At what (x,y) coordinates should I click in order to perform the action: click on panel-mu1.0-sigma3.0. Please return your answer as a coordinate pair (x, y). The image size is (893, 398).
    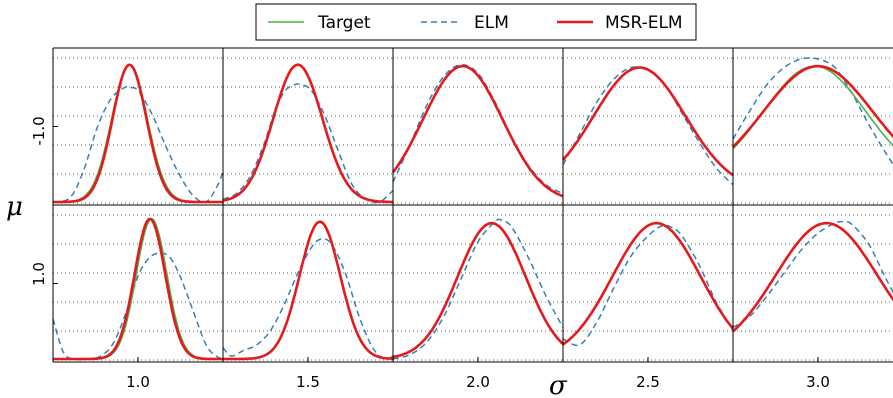
    Looking at the image, I should click on (812, 287).